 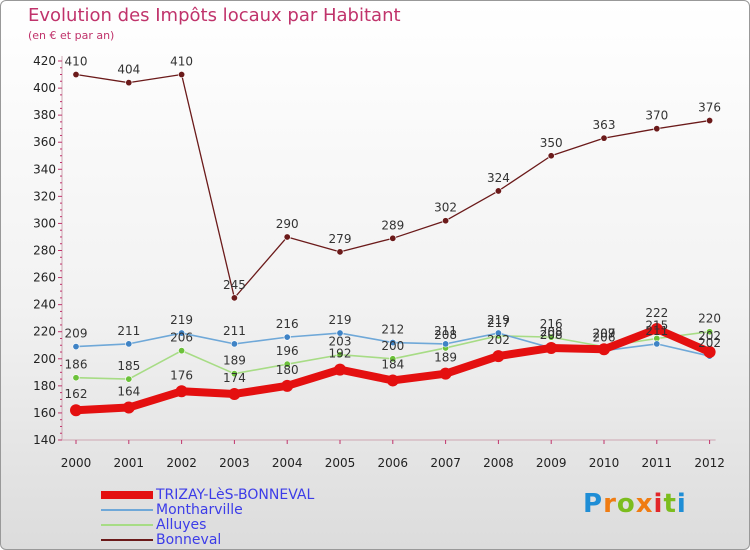 I want to click on x-tick-label: 2003, so click(x=234, y=463).